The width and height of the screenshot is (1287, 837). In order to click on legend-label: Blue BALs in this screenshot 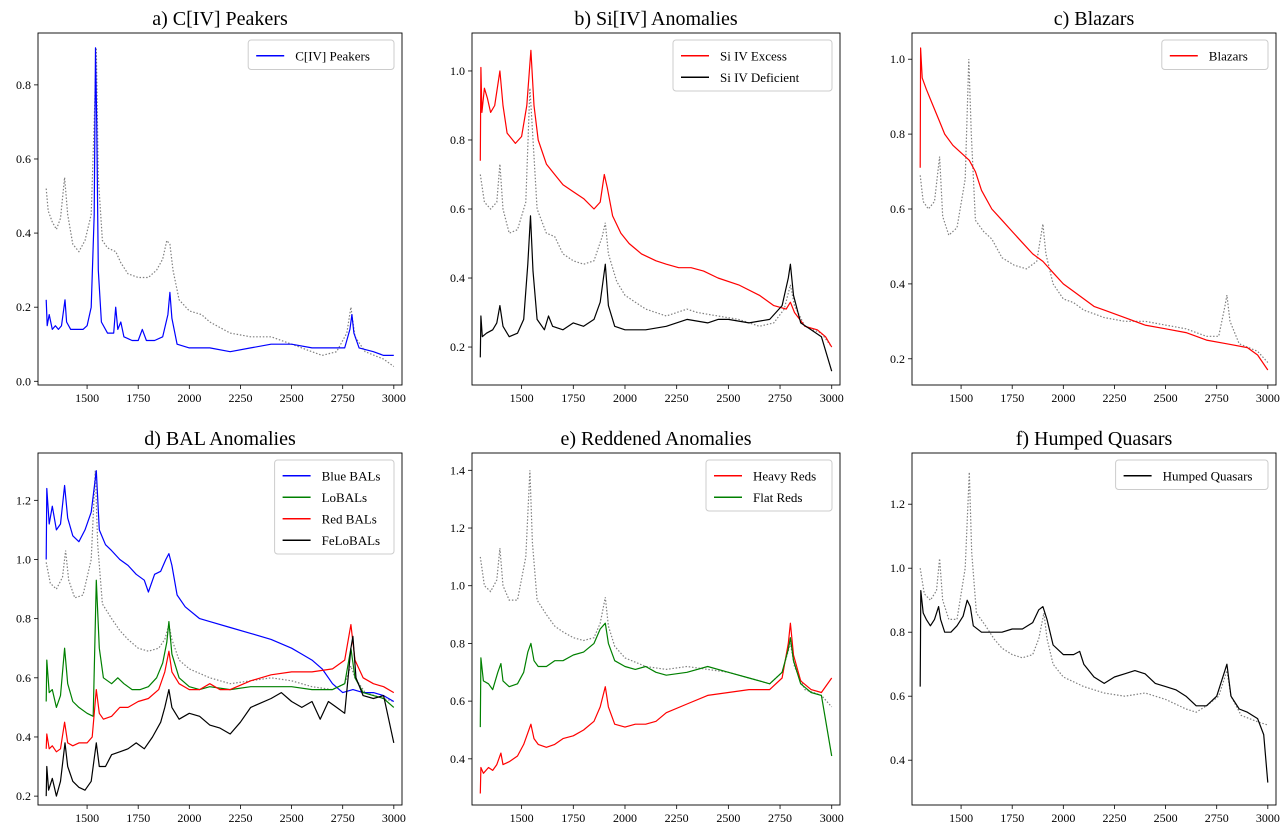, I will do `click(351, 475)`.